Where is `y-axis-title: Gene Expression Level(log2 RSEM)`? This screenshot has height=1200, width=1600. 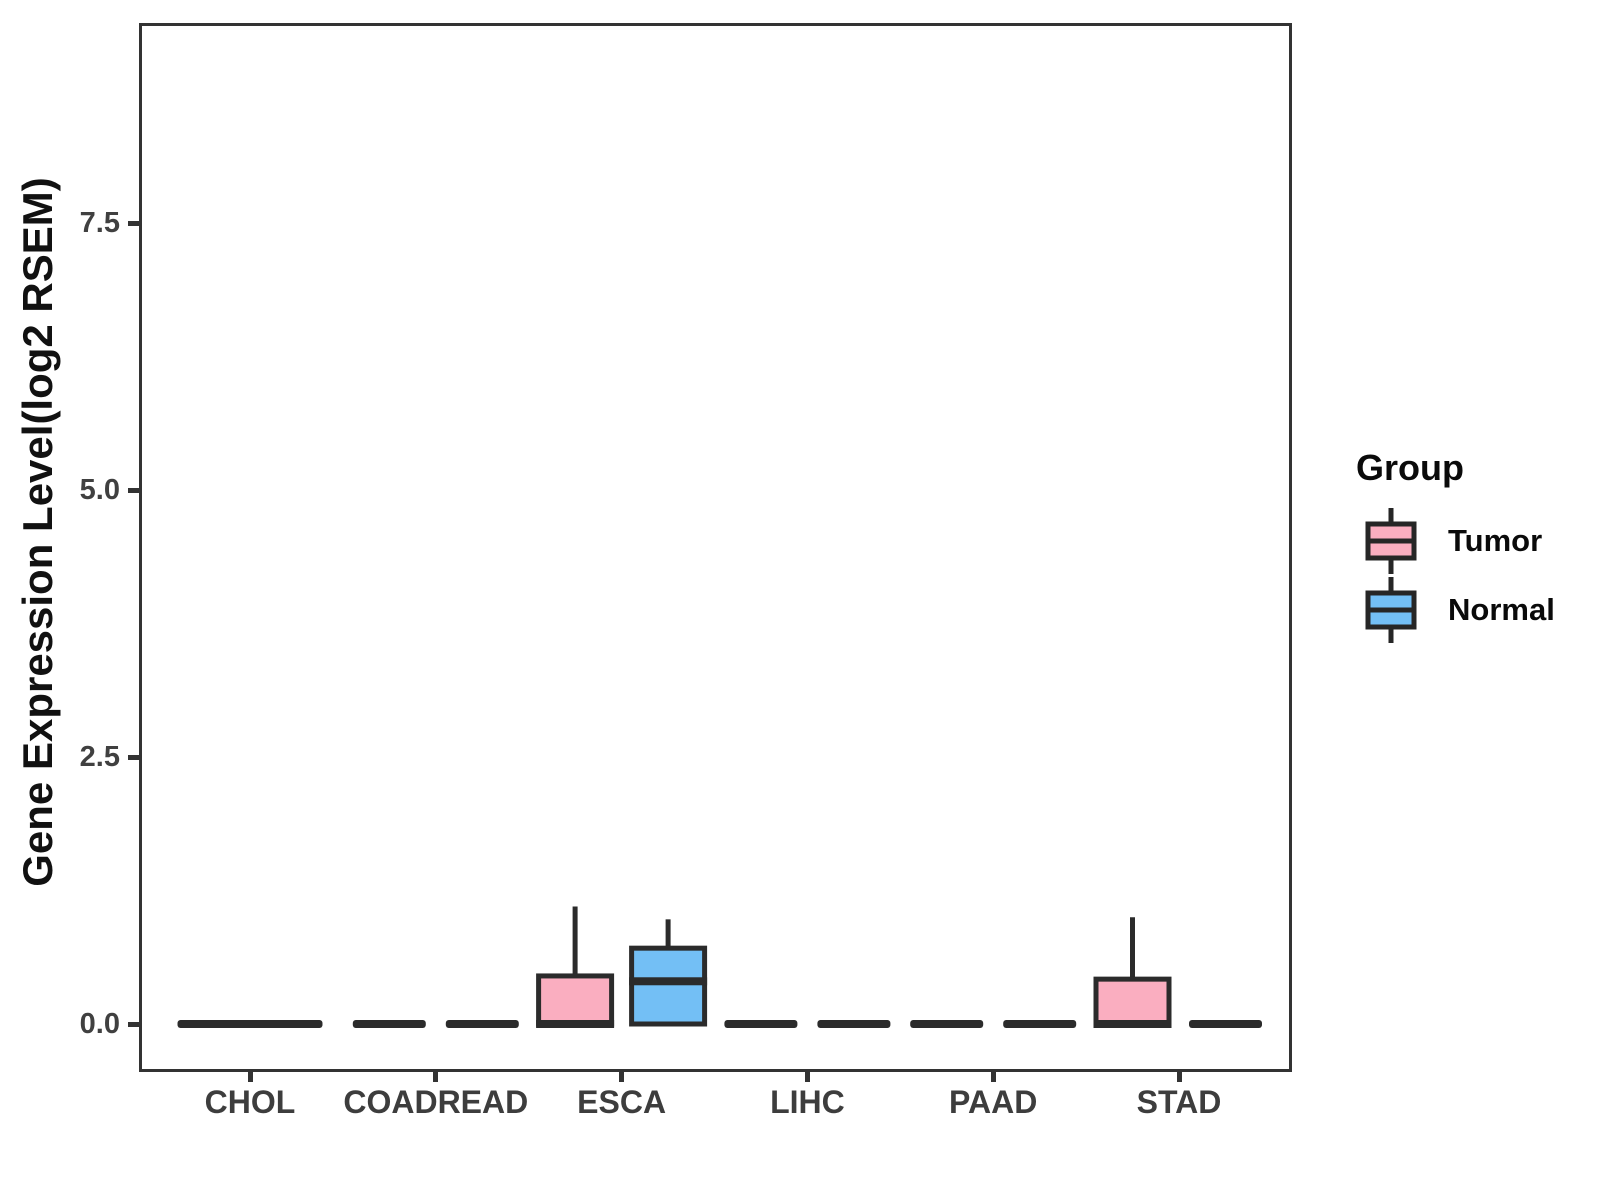 y-axis-title: Gene Expression Level(log2 RSEM) is located at coordinates (37, 532).